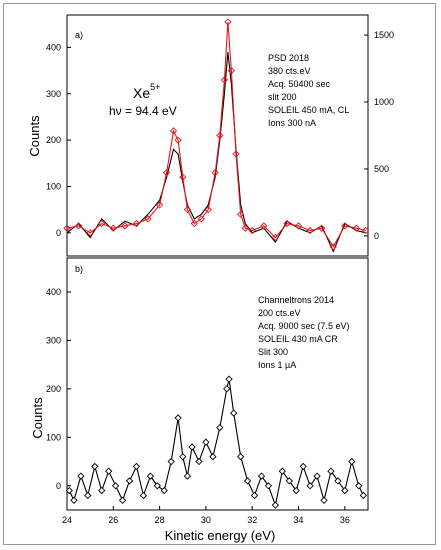 The height and width of the screenshot is (550, 441). What do you see at coordinates (58, 486) in the screenshot?
I see `panel-b-ytick-label: 0` at bounding box center [58, 486].